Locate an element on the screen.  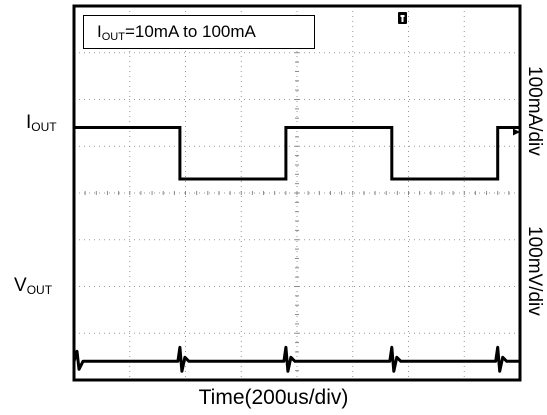
legend-box: IOUT=10mA to 100mA is located at coordinates (199, 32).